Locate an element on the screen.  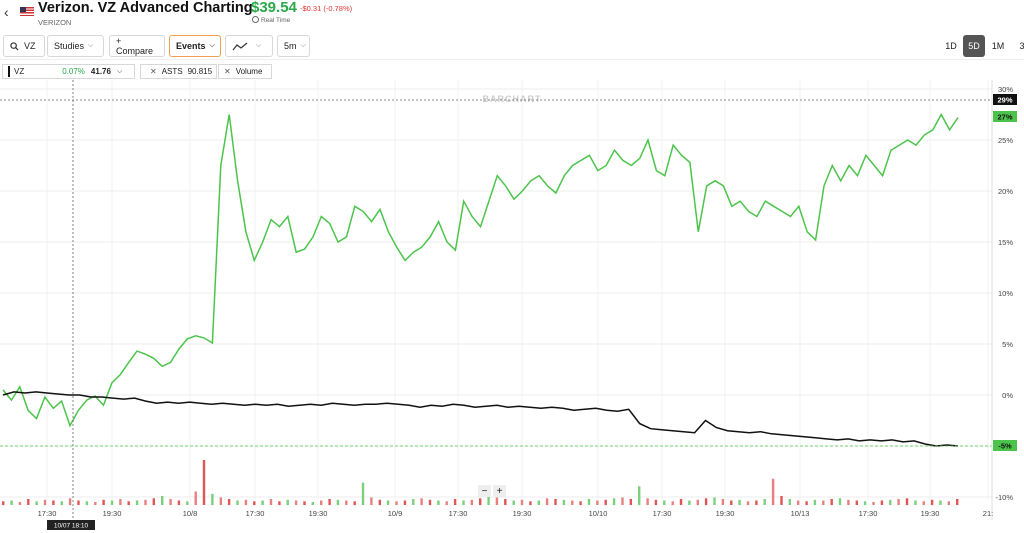
y-tick-label: 5% is located at coordinates (1007, 344).